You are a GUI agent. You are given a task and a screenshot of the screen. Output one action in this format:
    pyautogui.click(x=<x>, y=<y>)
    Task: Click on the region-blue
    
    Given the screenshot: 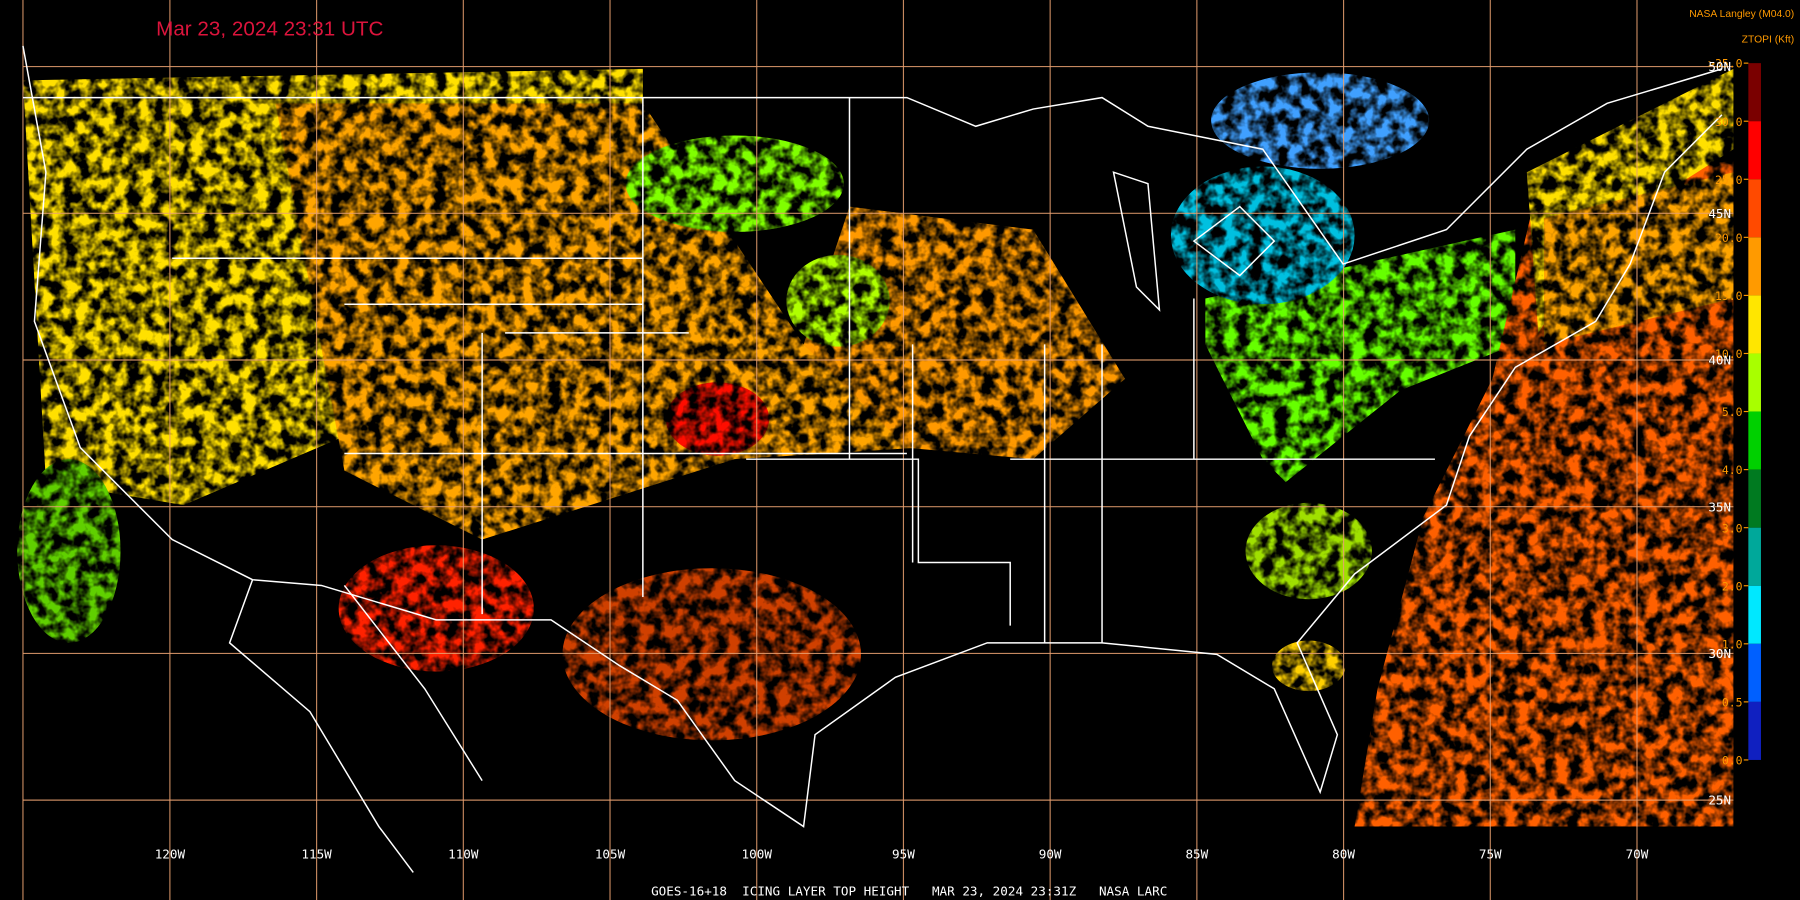 What is the action you would take?
    pyautogui.click(x=1320, y=120)
    